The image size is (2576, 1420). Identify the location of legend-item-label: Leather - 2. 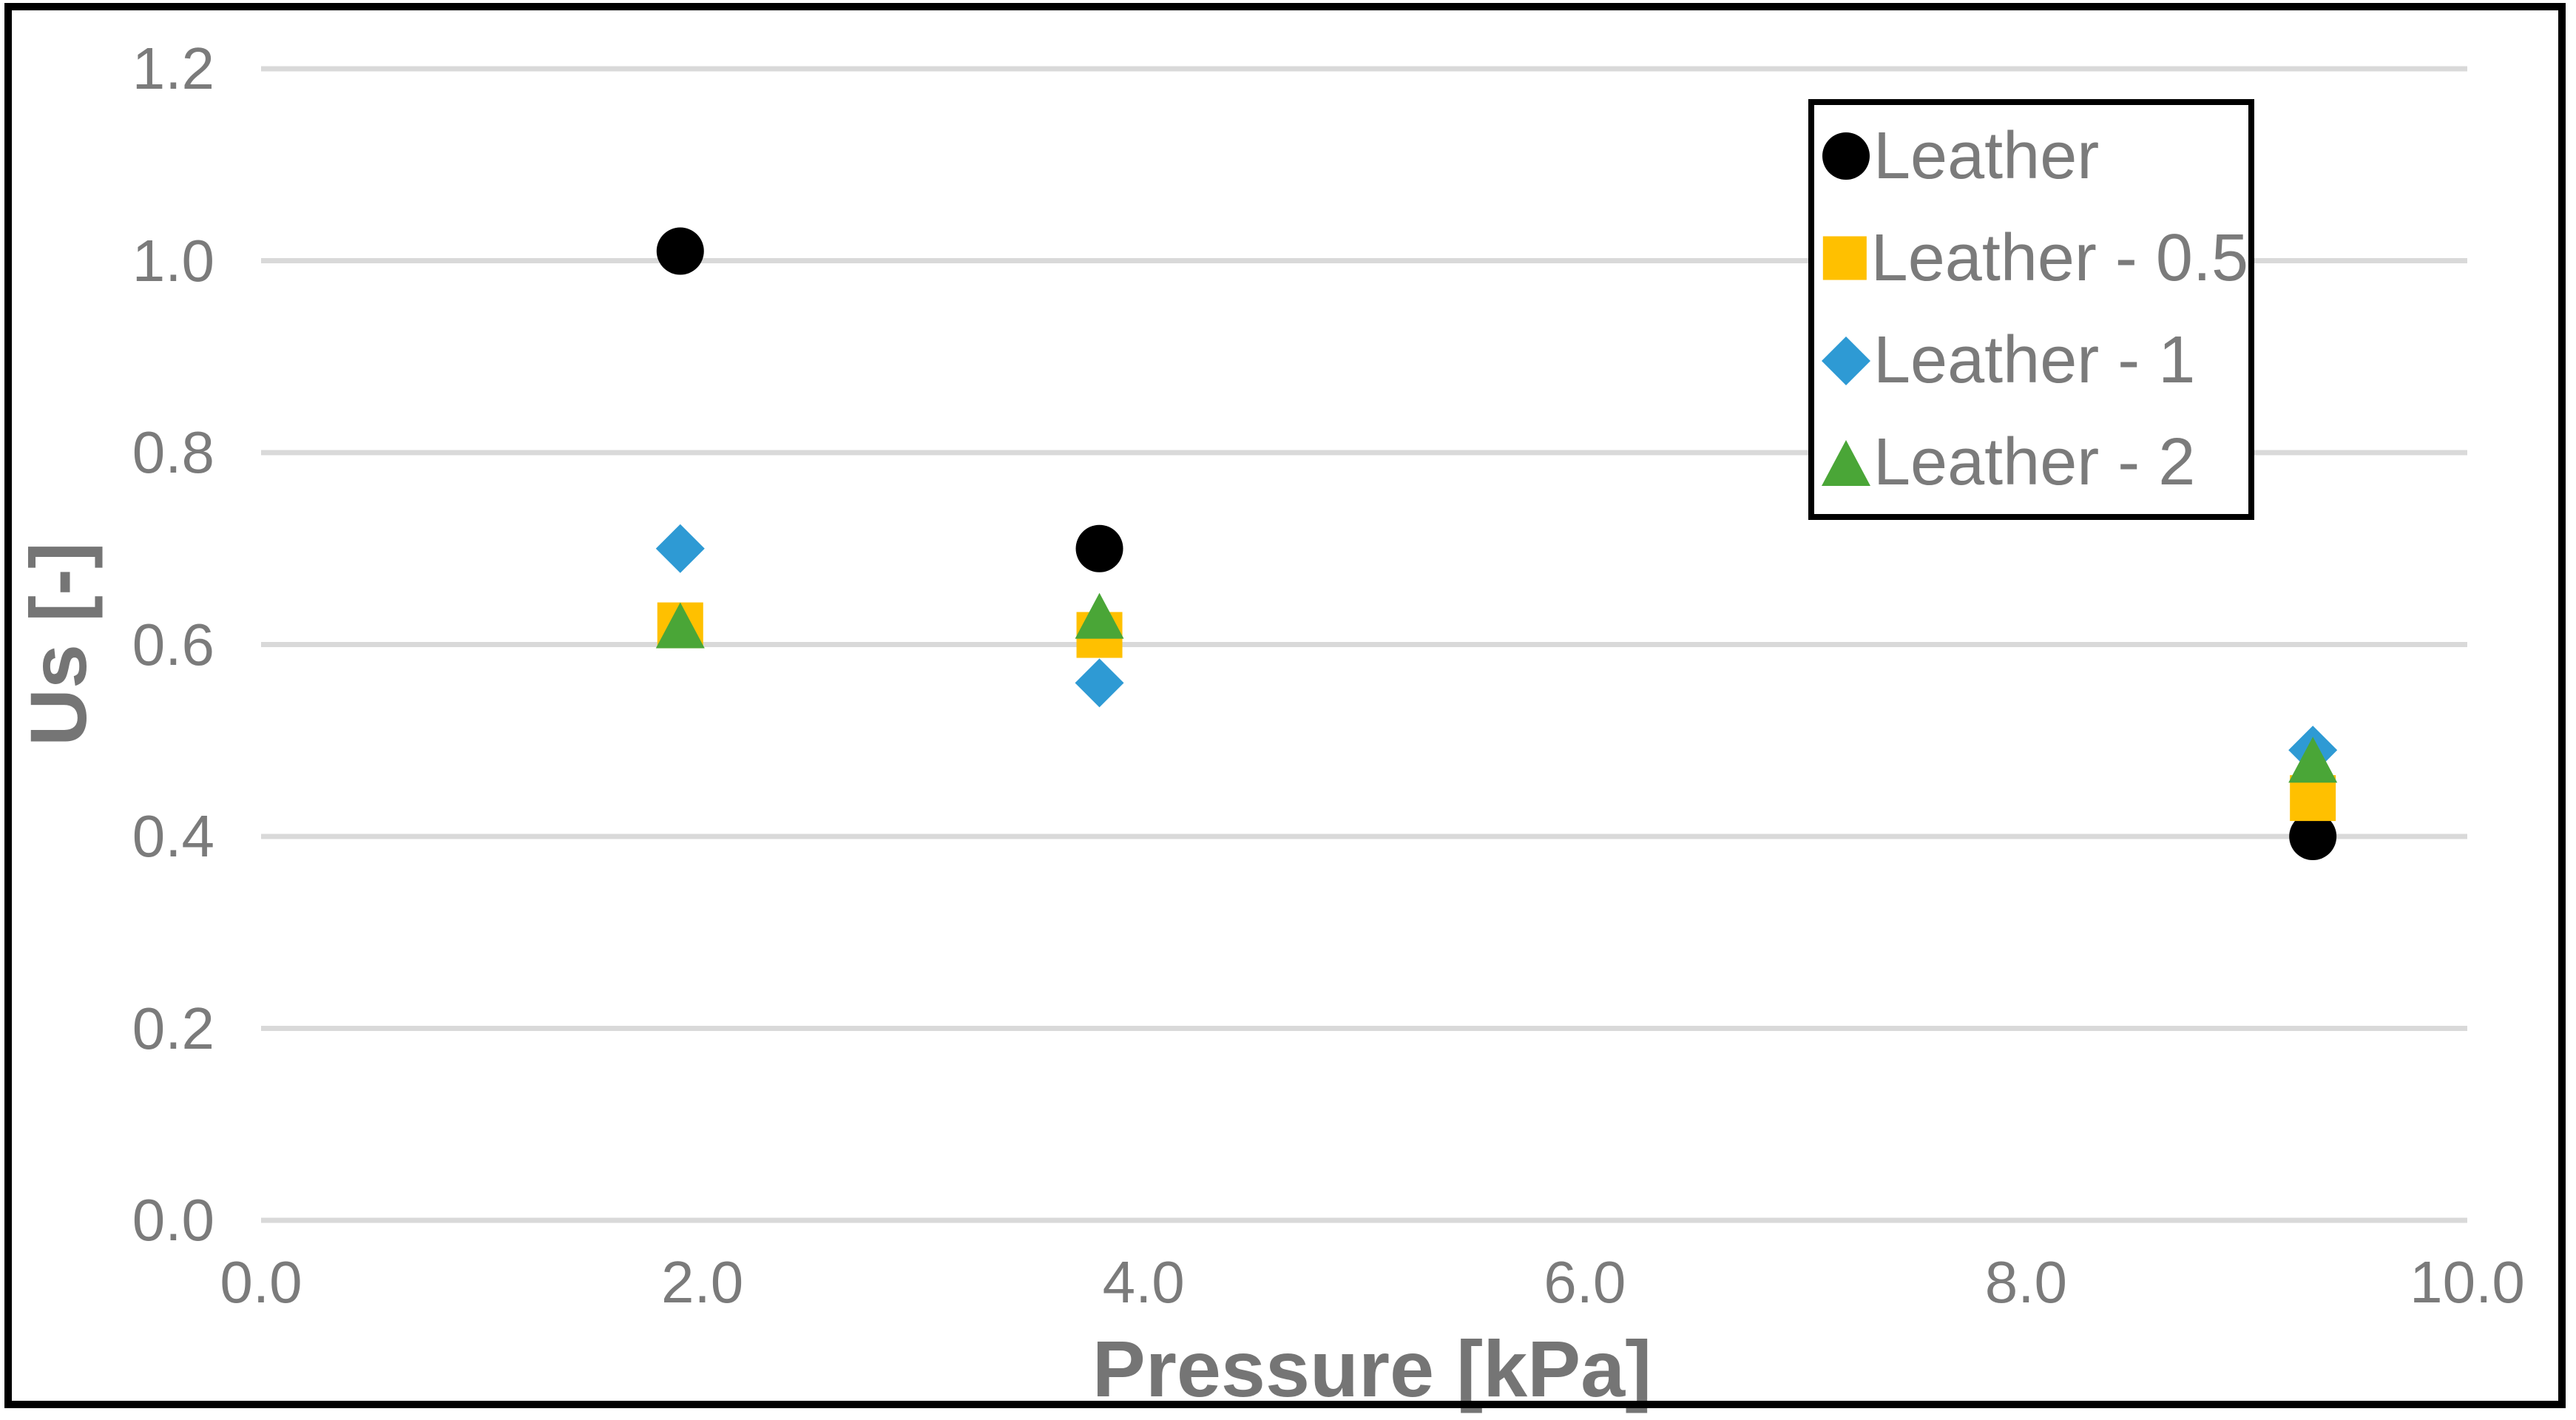
(2034, 462).